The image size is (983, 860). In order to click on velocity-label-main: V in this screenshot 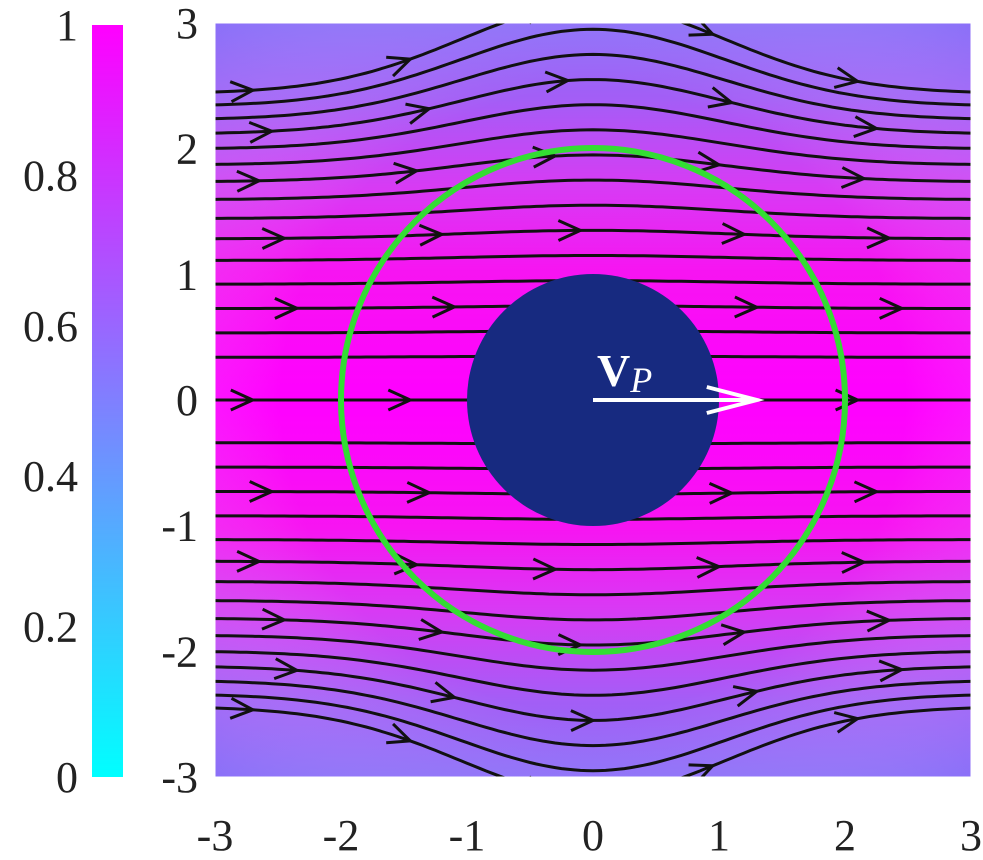, I will do `click(613, 370)`.